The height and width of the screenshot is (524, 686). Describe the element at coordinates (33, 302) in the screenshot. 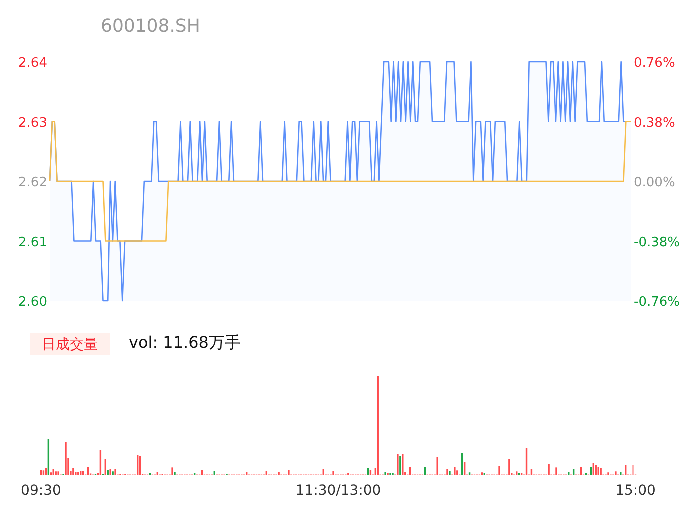

I see `y-tick-label: 2.60` at that location.